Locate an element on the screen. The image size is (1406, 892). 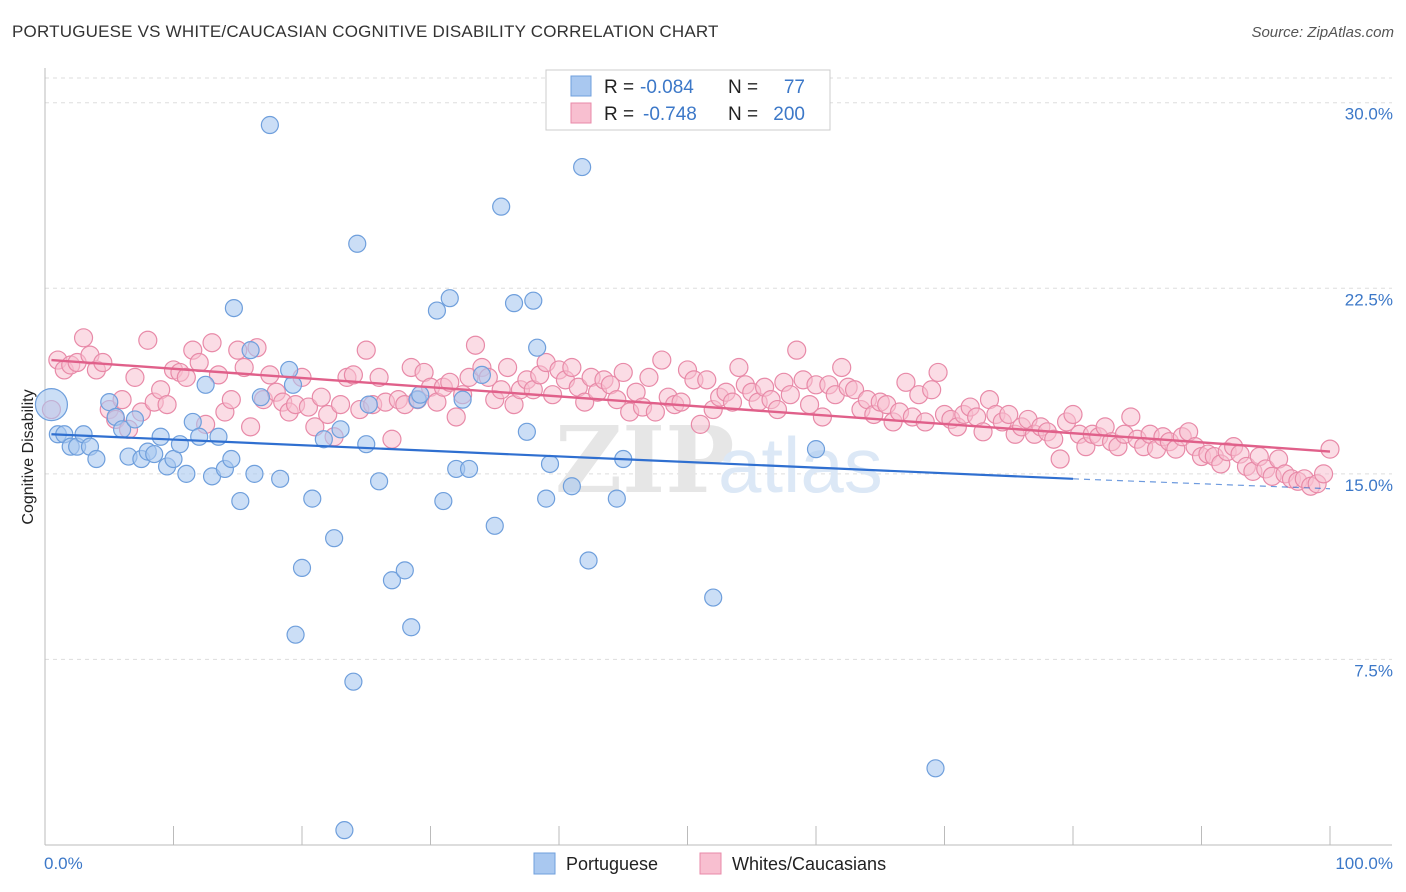
y-tick-label-3: 30.0% is located at coordinates (1369, 114).